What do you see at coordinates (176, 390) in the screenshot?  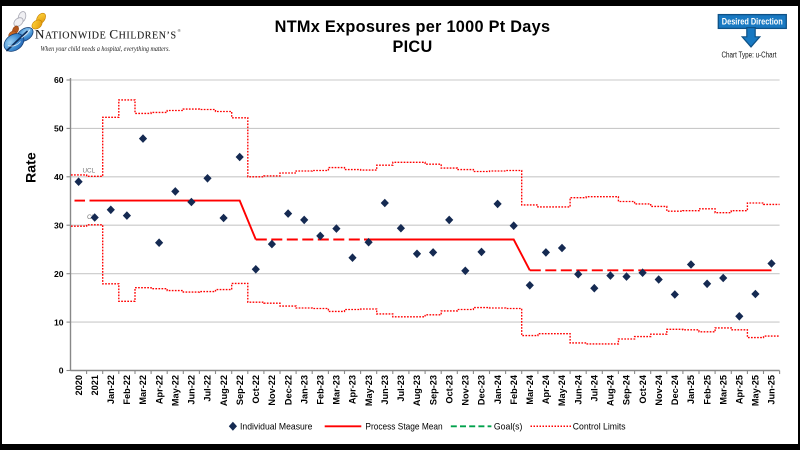 I see `svg-text: May-22` at bounding box center [176, 390].